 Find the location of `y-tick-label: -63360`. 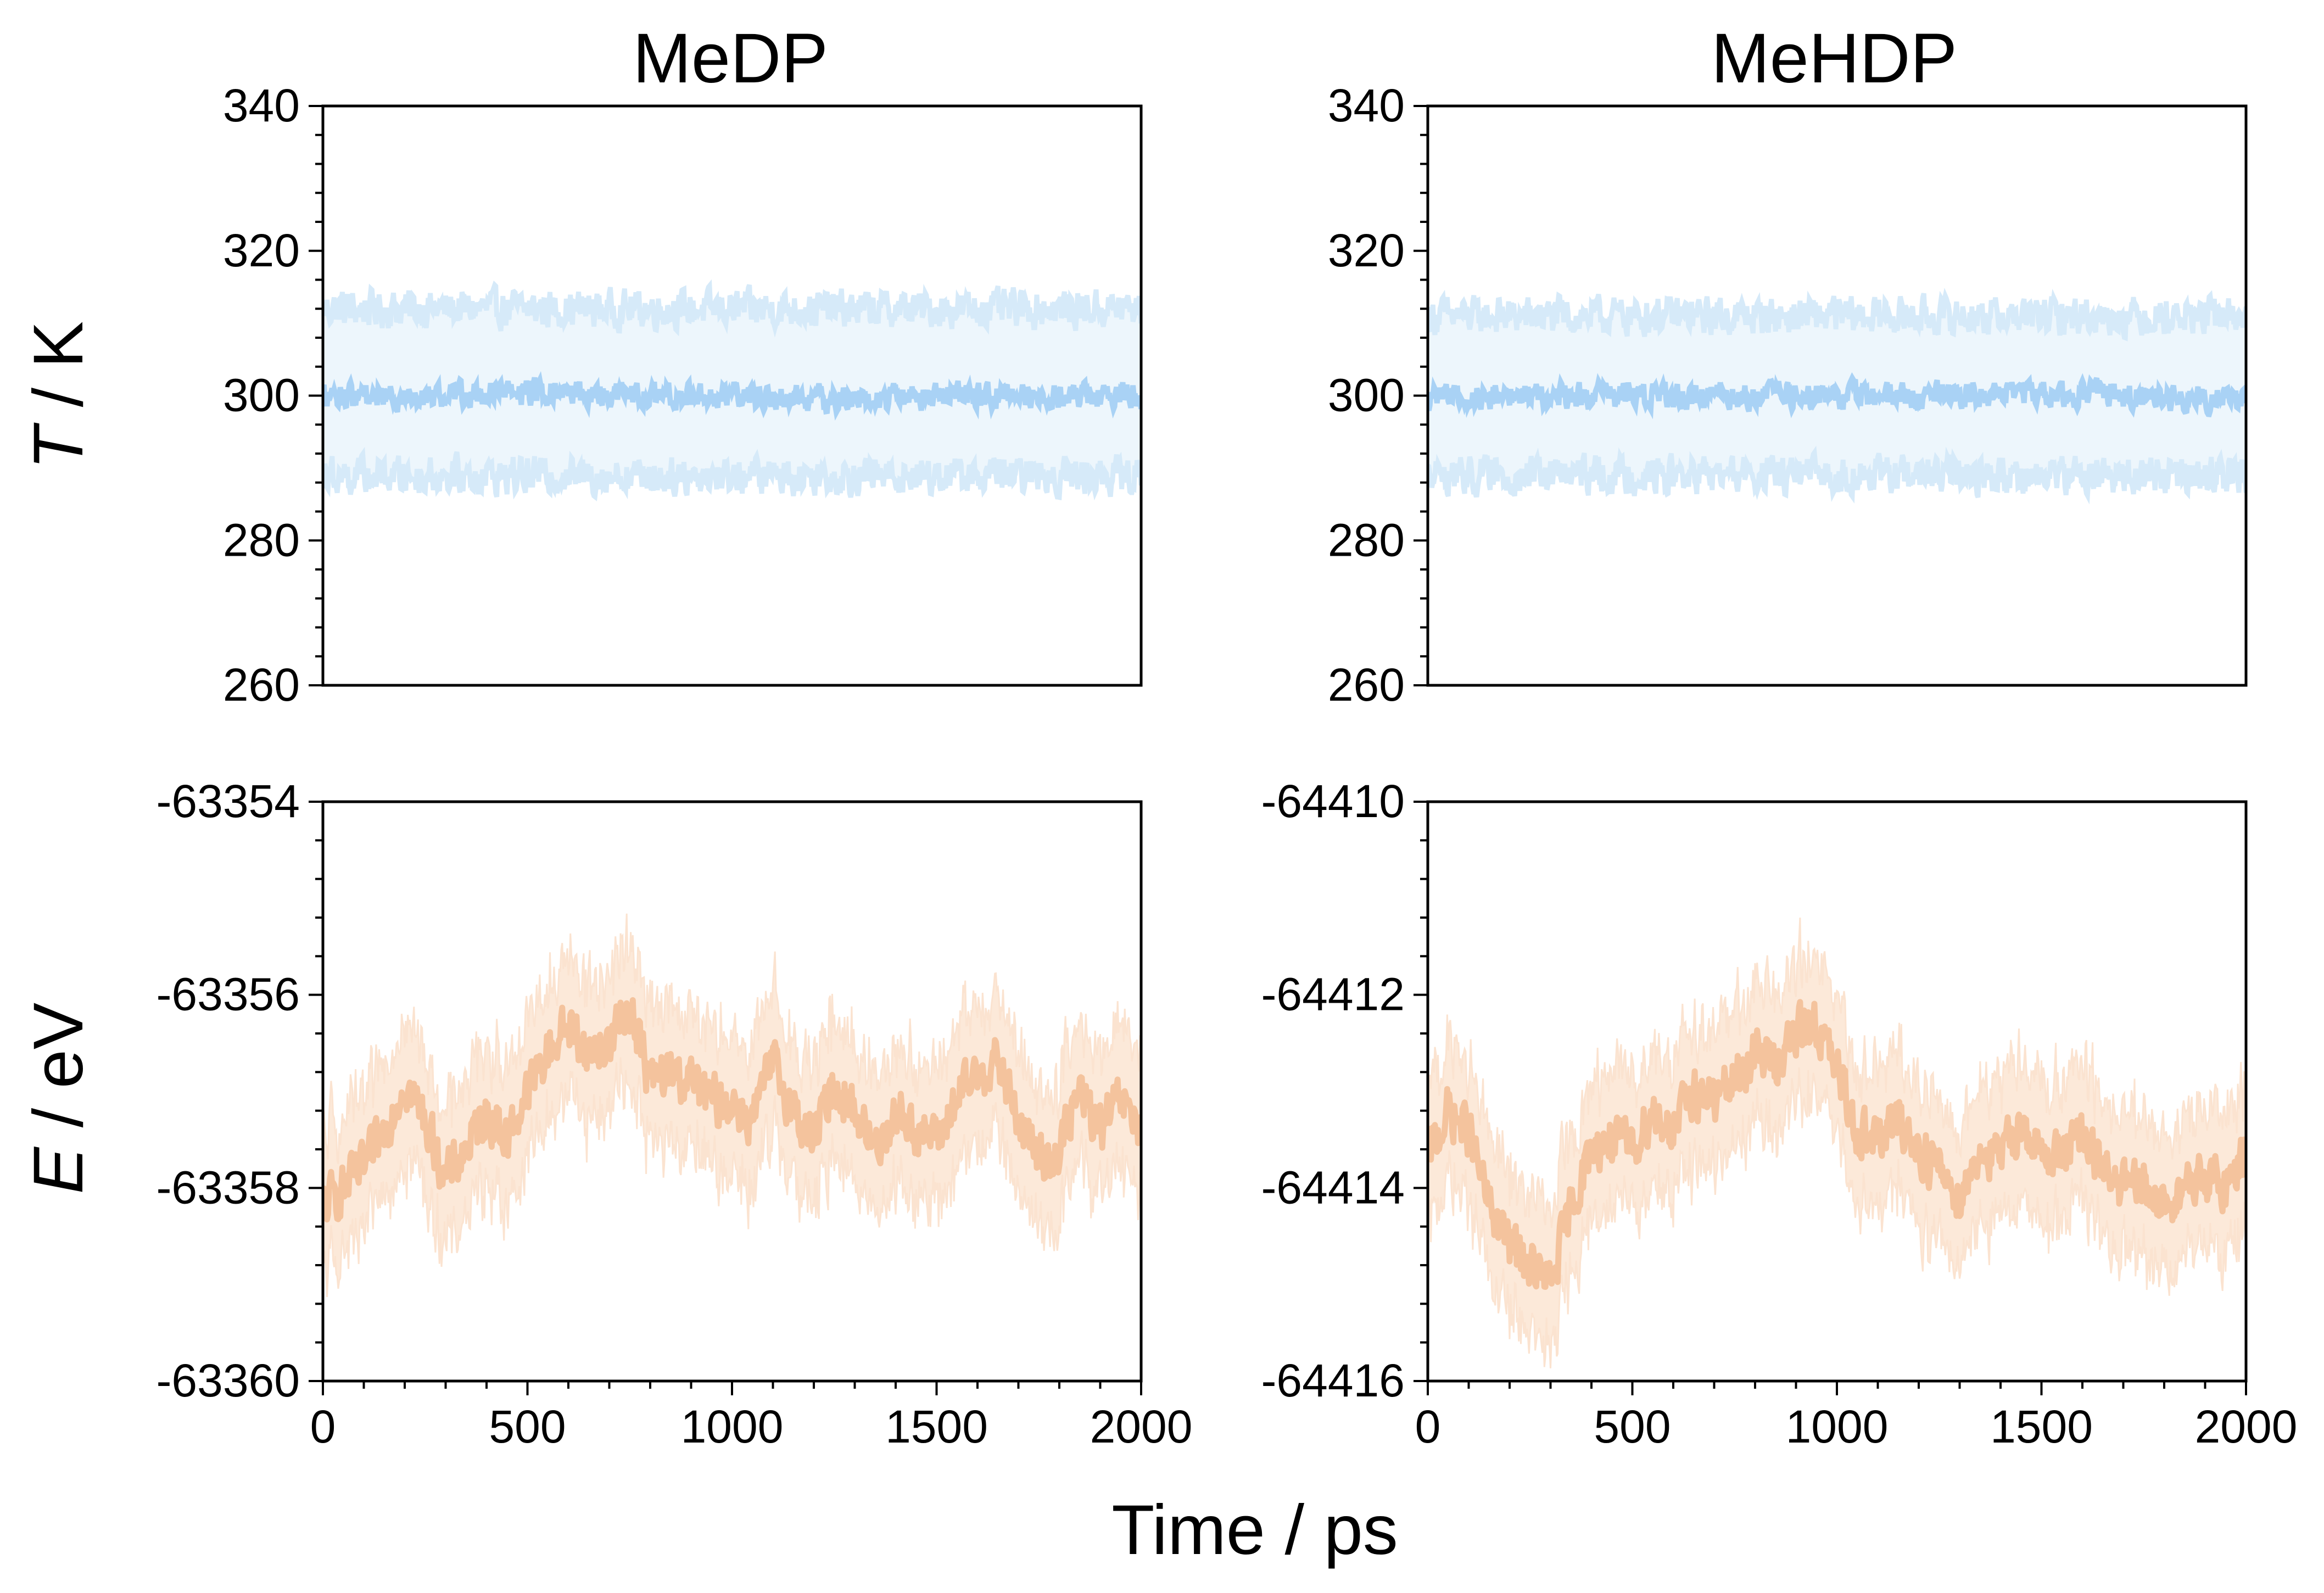

y-tick-label: -63360 is located at coordinates (228, 1380).